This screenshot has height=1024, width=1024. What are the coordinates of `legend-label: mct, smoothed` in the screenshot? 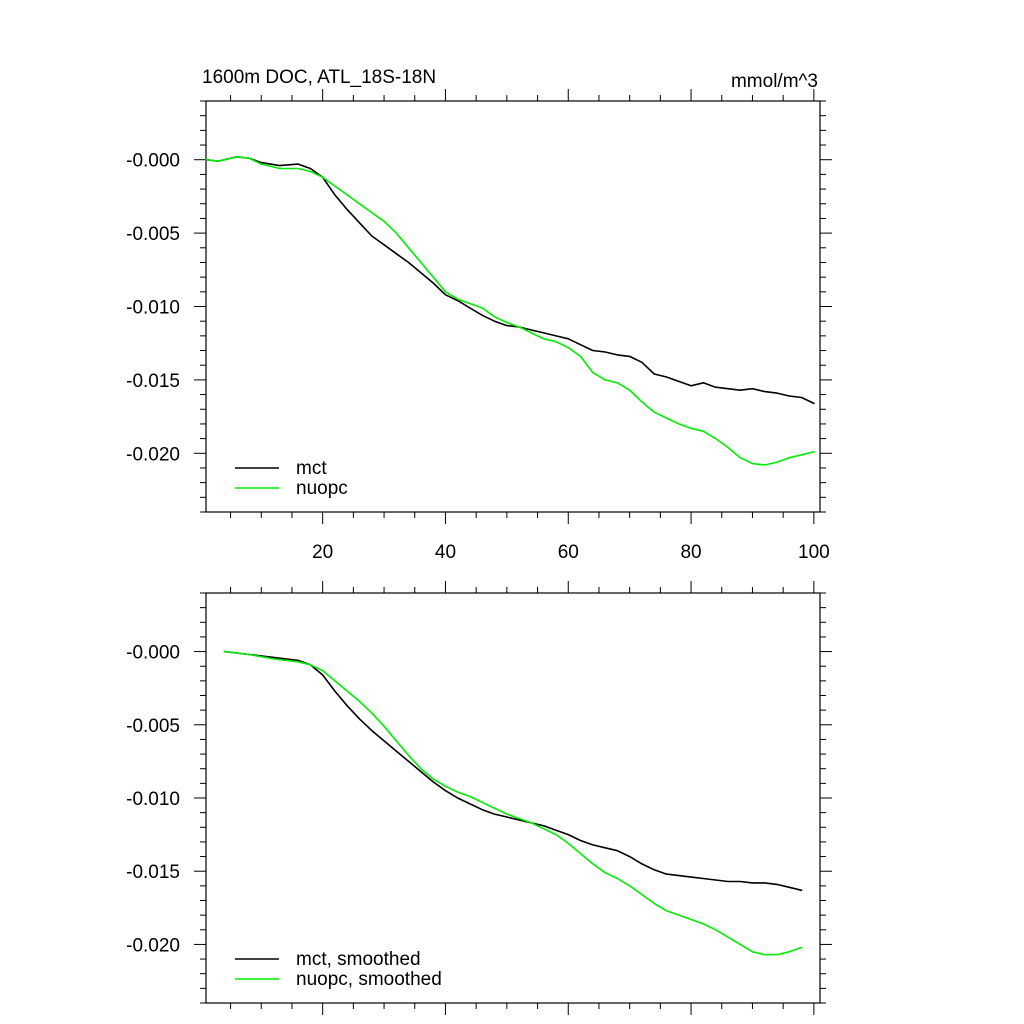 It's located at (358, 959).